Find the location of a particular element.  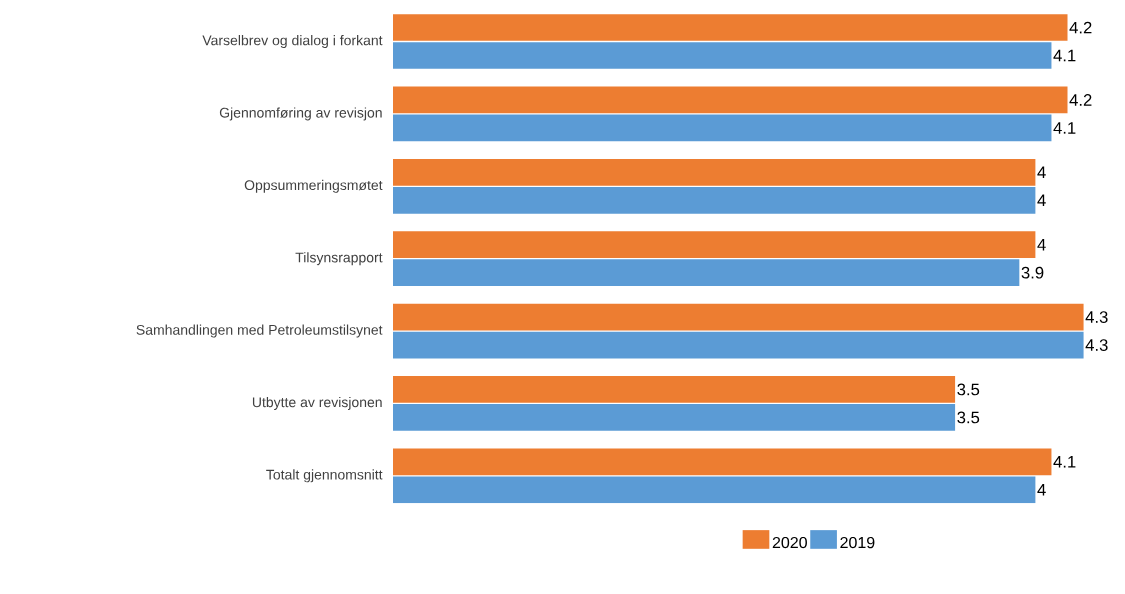

legend-label: 2019 is located at coordinates (857, 542).